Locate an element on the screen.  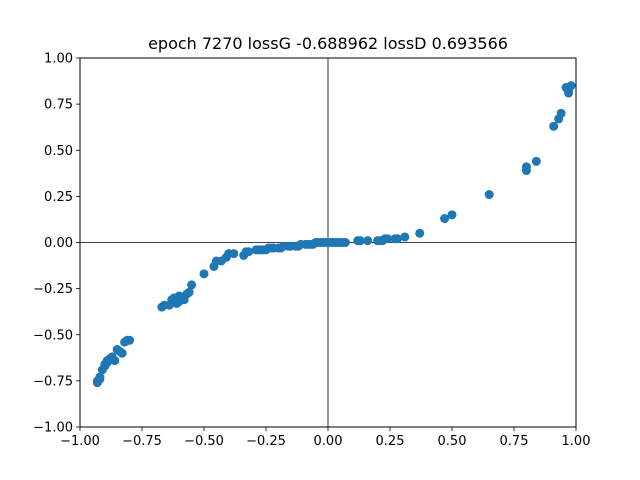
y-tick-label: 0.50 is located at coordinates (58, 151).